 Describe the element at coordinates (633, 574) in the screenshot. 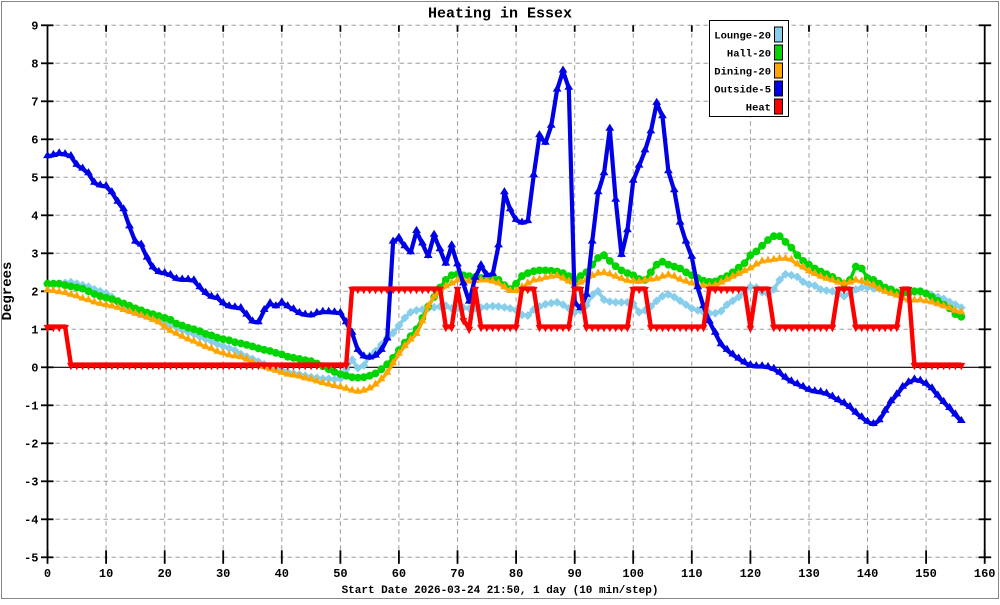

I see `svg-text: 100` at that location.